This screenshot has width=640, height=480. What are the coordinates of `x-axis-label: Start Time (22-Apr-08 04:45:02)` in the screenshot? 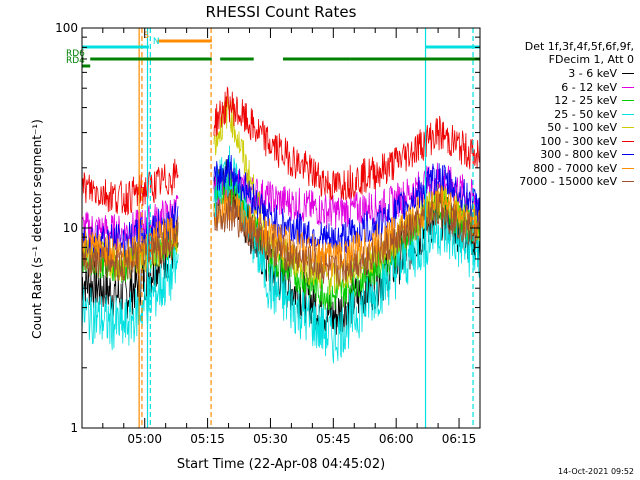 It's located at (281, 464).